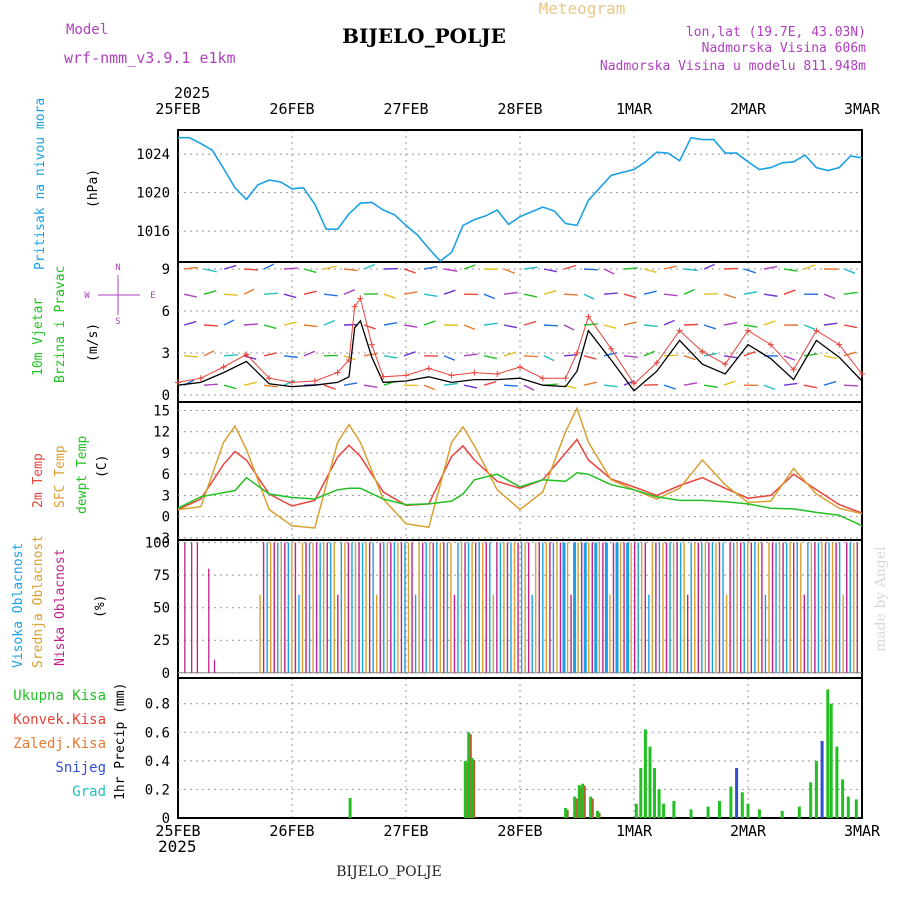 Image resolution: width=900 pixels, height=900 pixels. What do you see at coordinates (784, 48) in the screenshot?
I see `elevation-text: Nadmorska Visina 606m` at bounding box center [784, 48].